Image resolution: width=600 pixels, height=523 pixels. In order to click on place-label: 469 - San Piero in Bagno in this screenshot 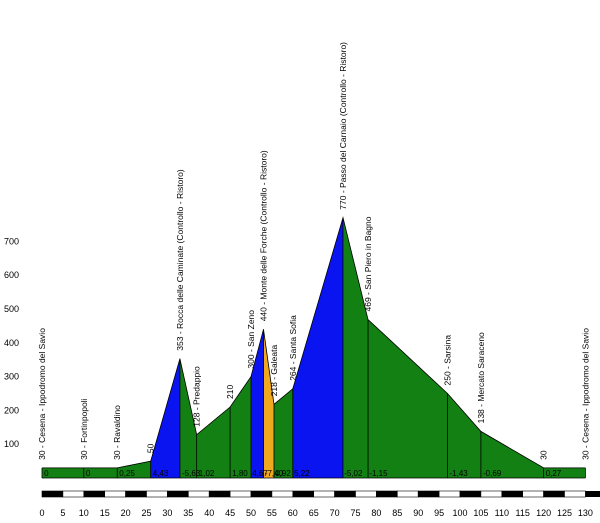, I will do `click(368, 263)`.